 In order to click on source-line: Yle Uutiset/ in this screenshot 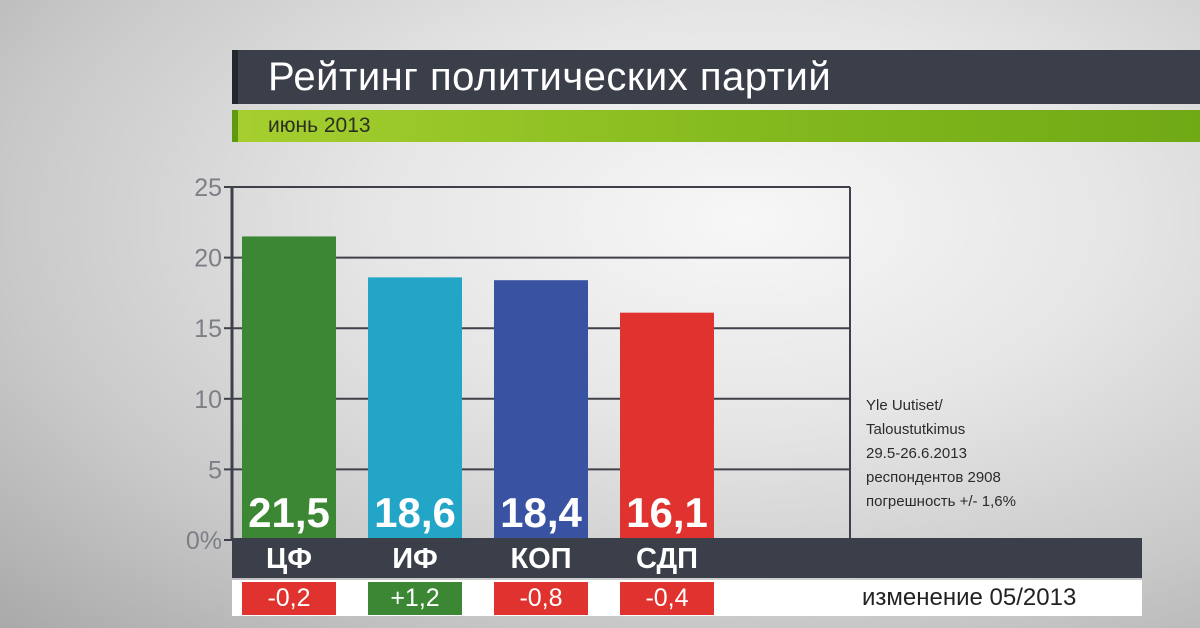, I will do `click(904, 405)`.